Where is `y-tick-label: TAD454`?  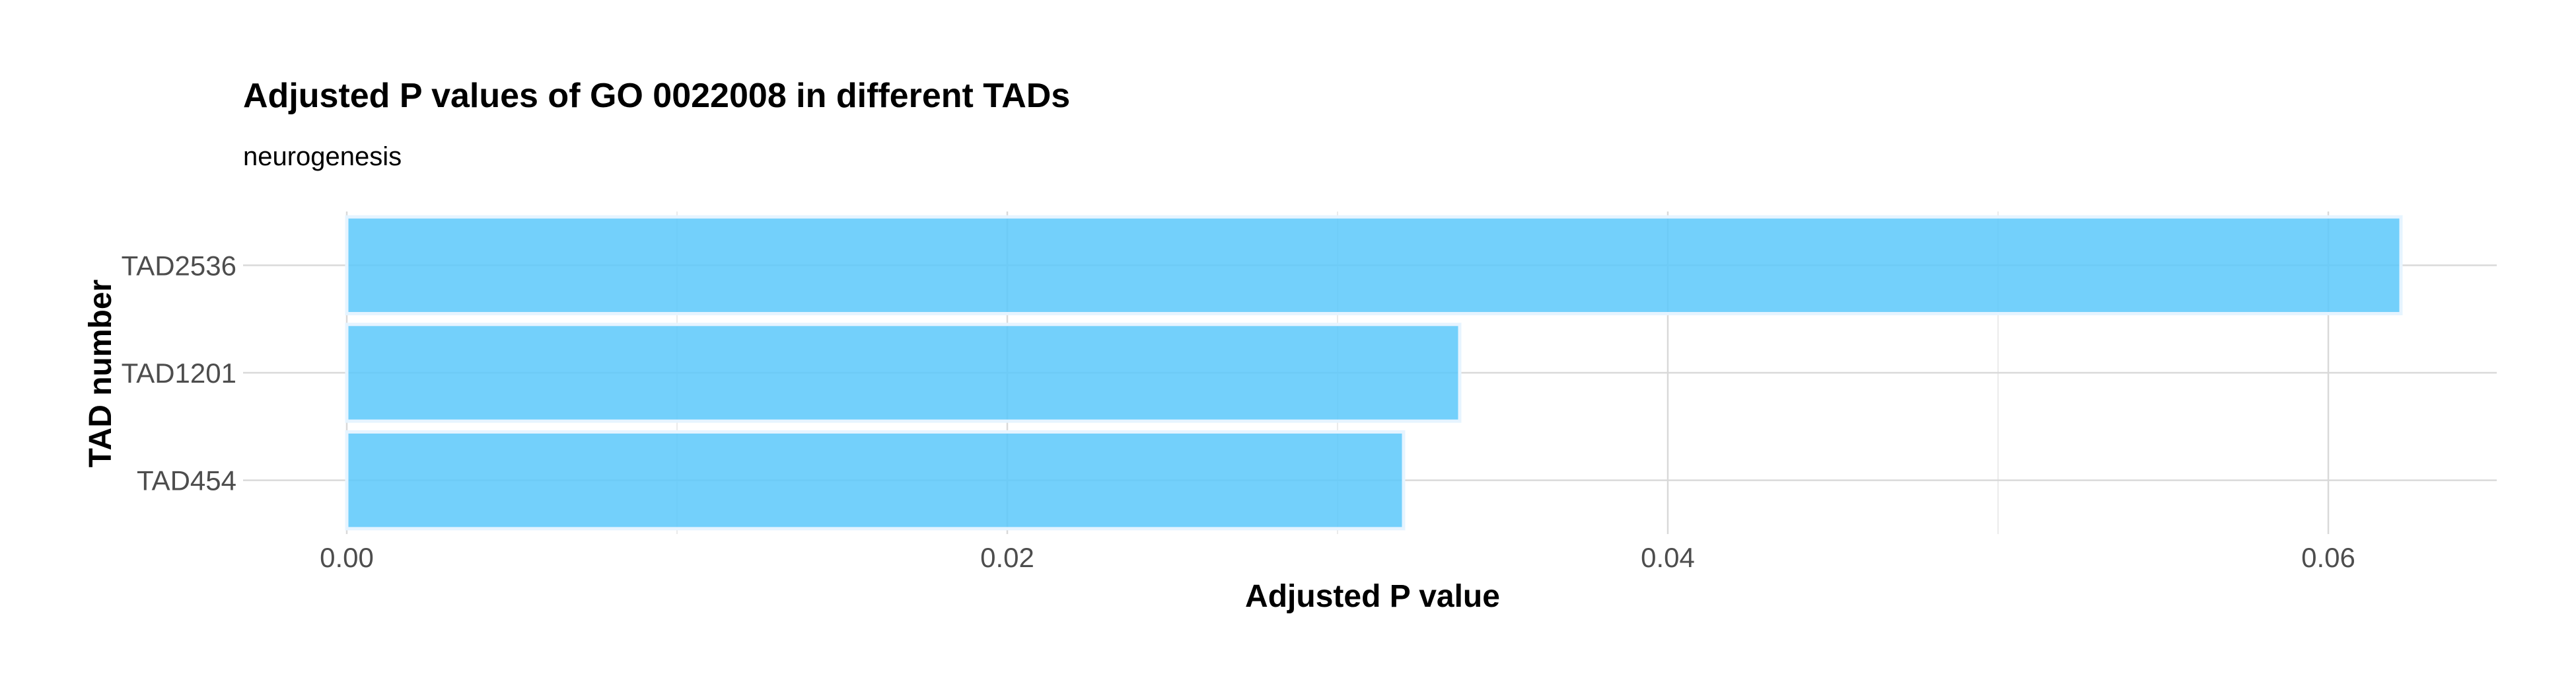 y-tick-label: TAD454 is located at coordinates (187, 480).